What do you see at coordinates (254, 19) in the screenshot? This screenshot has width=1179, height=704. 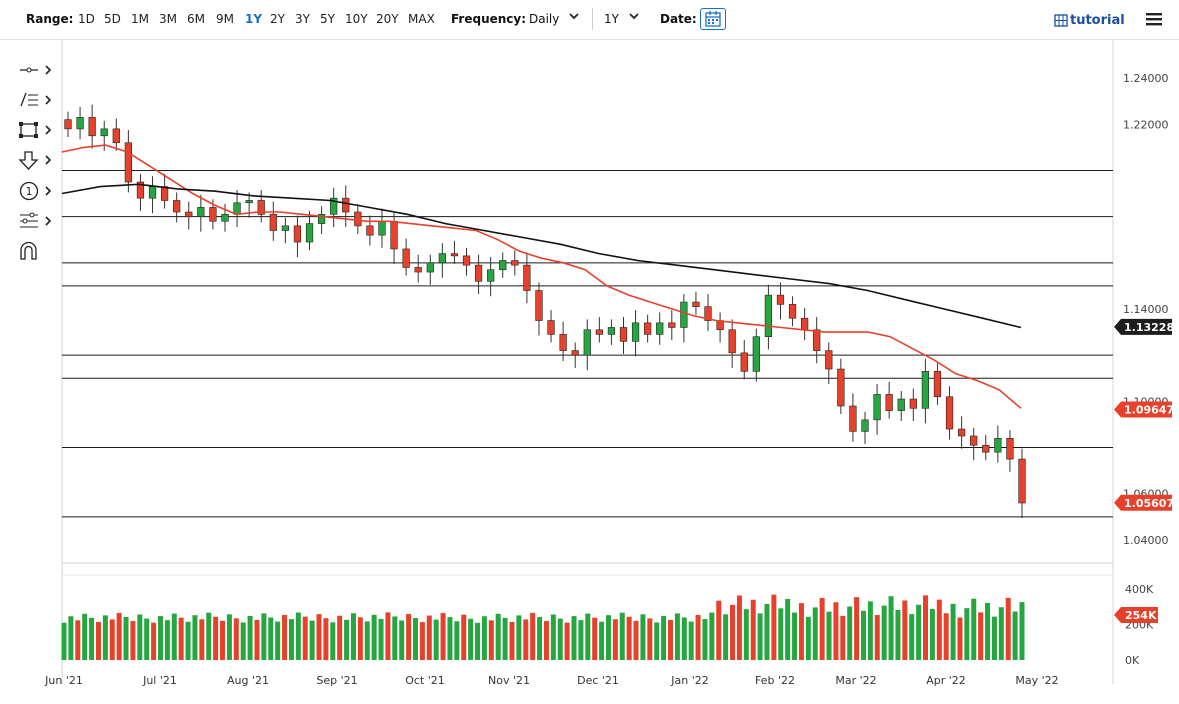 I see `range-button-1y: 1Y` at bounding box center [254, 19].